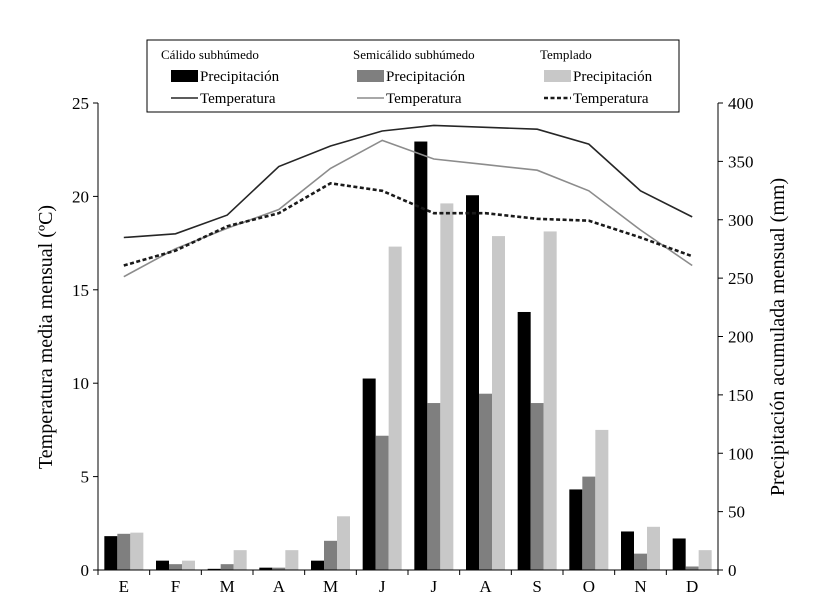 This screenshot has height=606, width=819. Describe the element at coordinates (589, 586) in the screenshot. I see `x-axis-tick-label: O` at that location.